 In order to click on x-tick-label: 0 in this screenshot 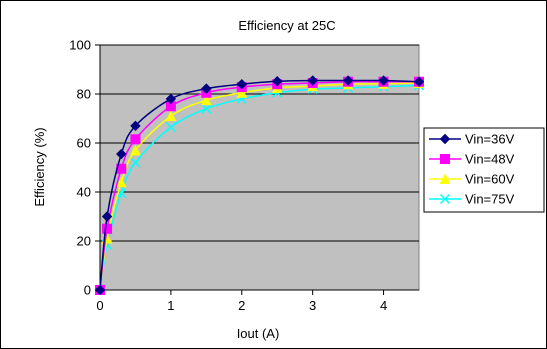, I will do `click(99, 305)`.